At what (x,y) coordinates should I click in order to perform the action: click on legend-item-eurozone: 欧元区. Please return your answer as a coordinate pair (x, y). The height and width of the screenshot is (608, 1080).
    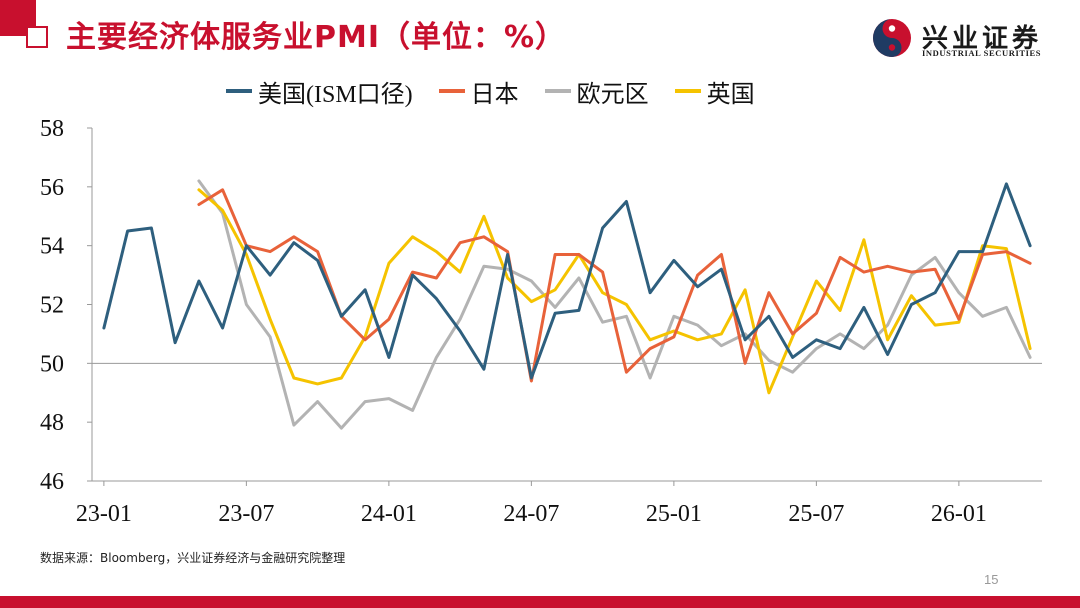
    Looking at the image, I should click on (596, 91).